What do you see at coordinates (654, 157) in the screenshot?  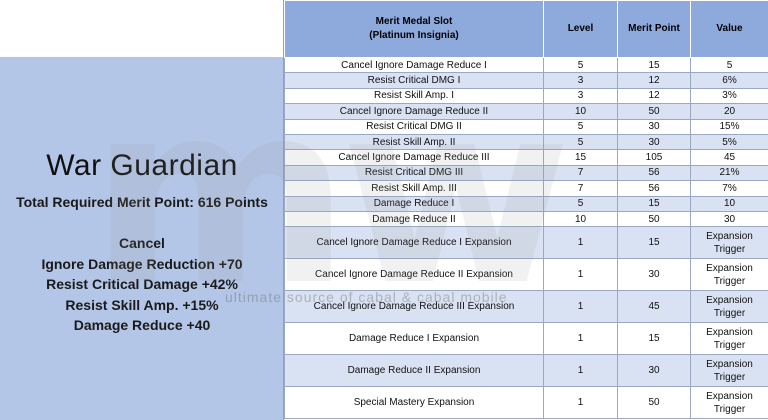 I see `cell-merit-point: 105` at bounding box center [654, 157].